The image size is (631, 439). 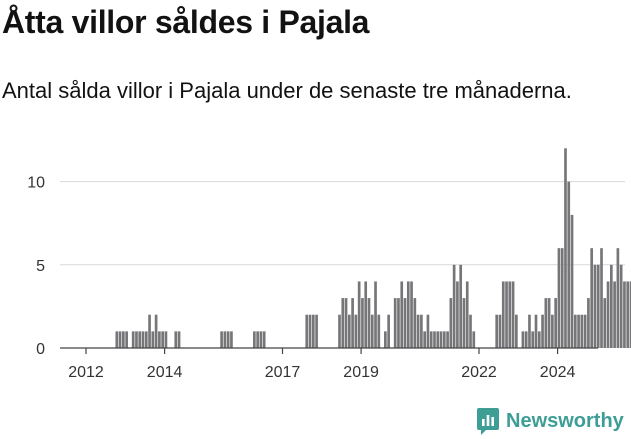 What do you see at coordinates (186, 22) in the screenshot?
I see `chart-title: Åtta villor såldes i Pajala` at bounding box center [186, 22].